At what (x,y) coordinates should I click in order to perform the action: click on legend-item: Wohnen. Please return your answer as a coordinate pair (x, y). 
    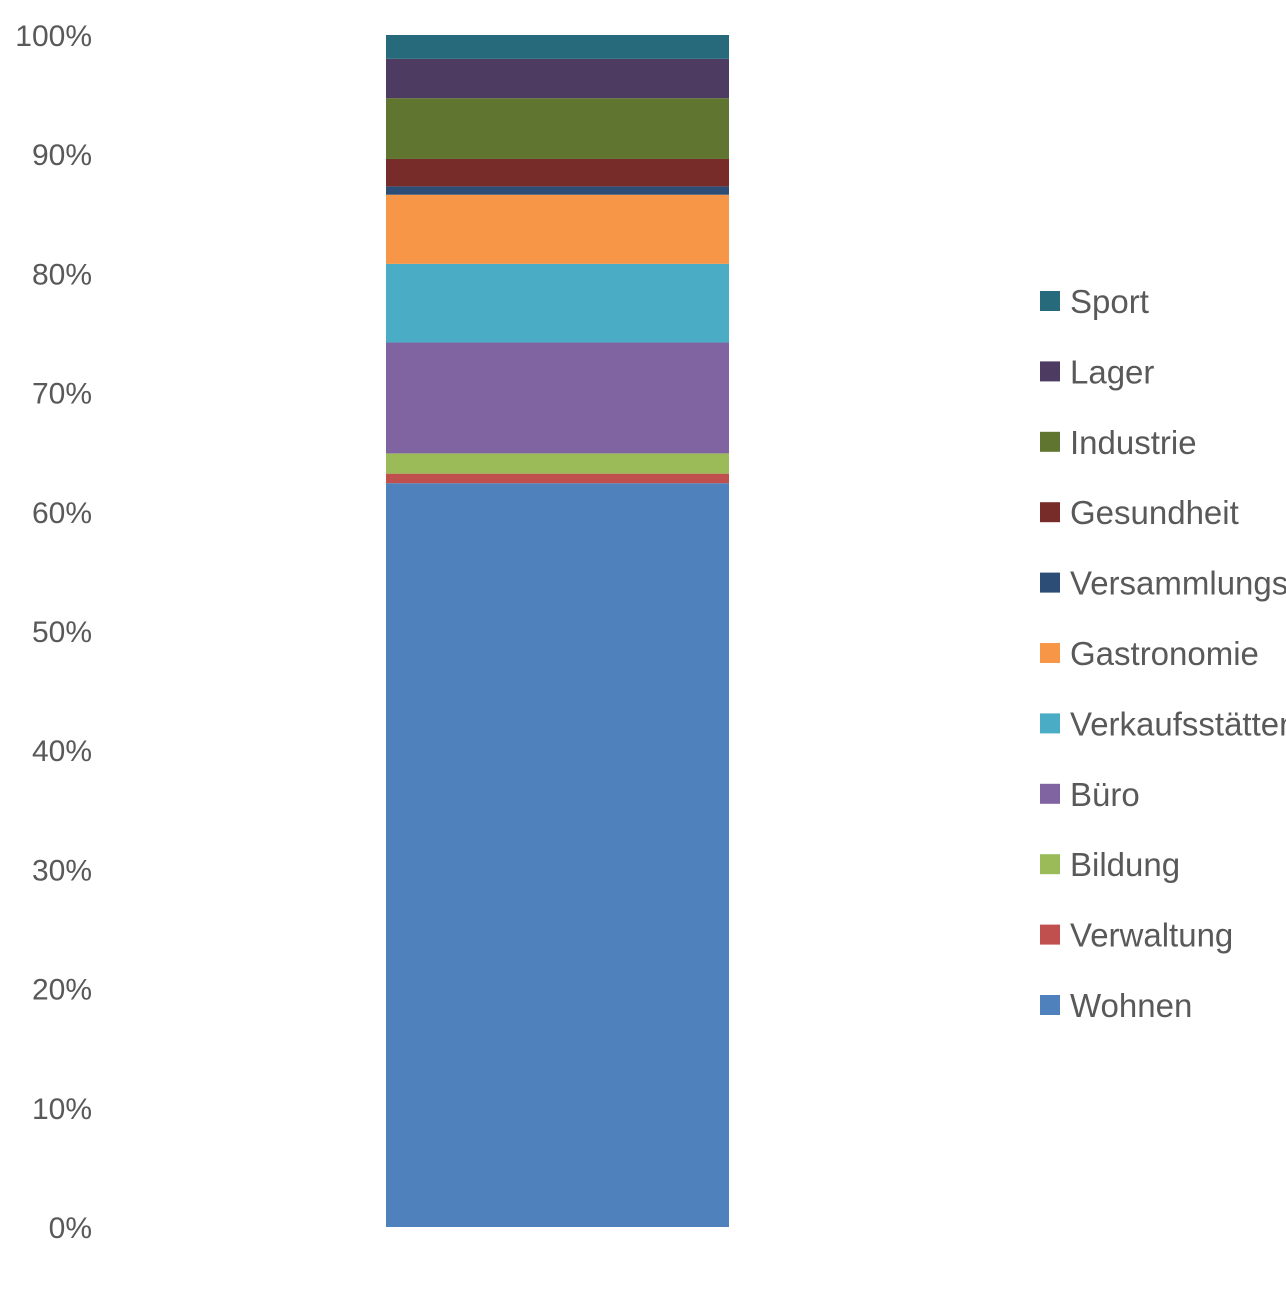
    Looking at the image, I should click on (1116, 1005).